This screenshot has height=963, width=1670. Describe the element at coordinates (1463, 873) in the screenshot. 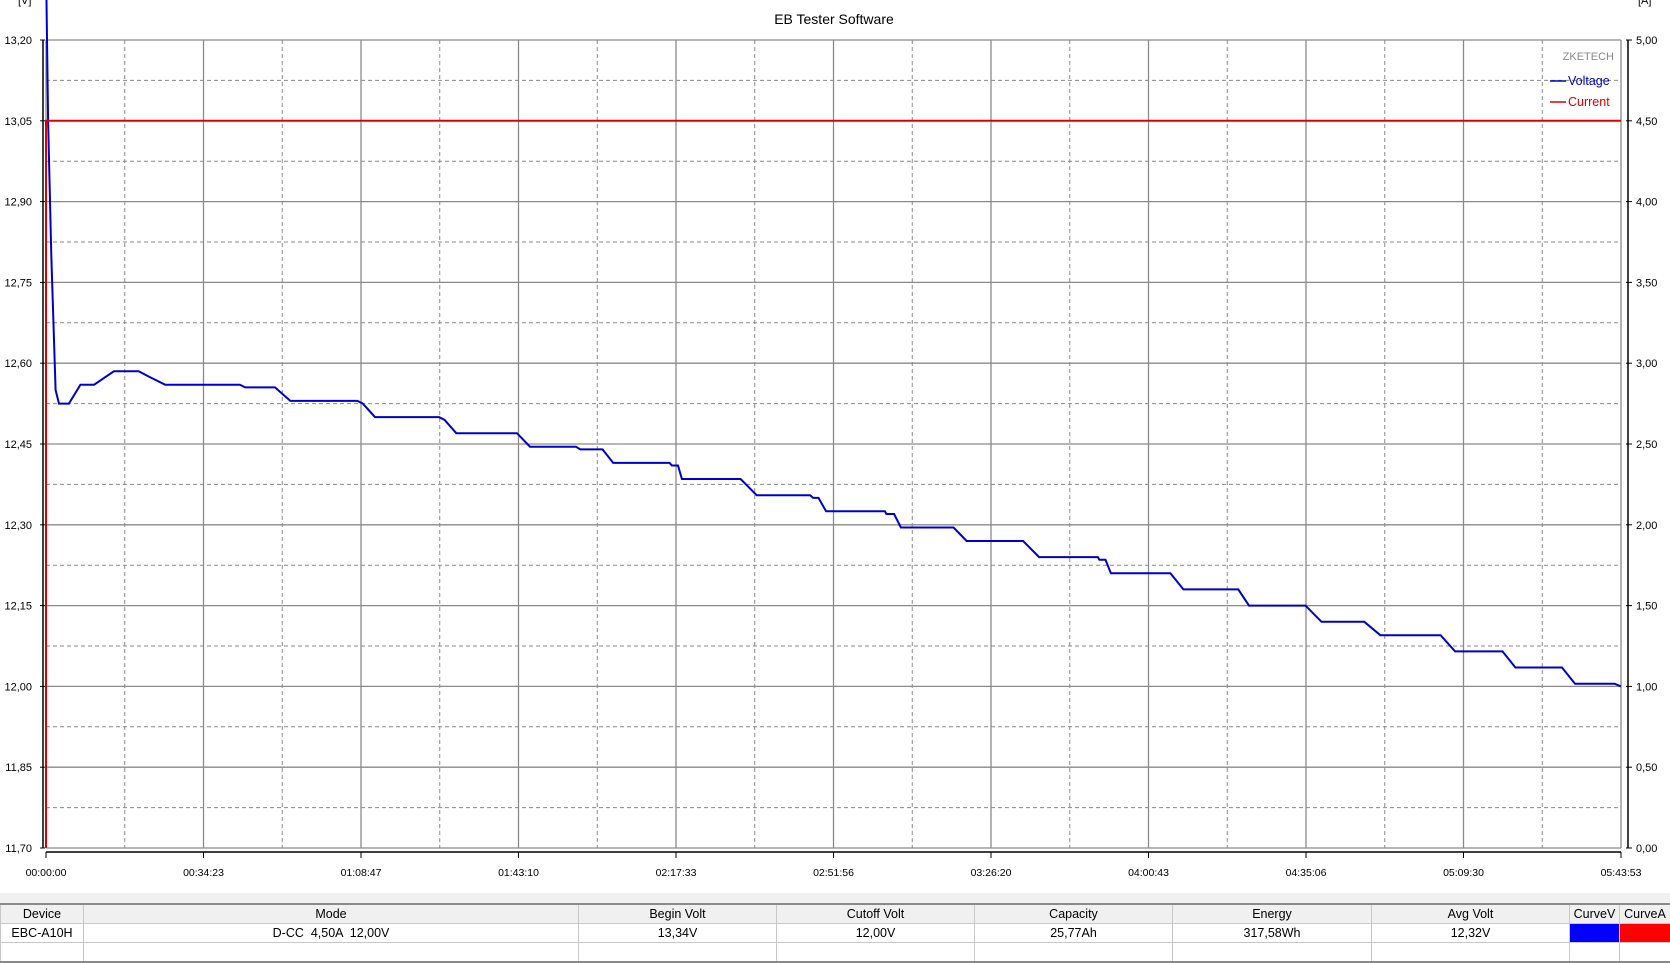

I see `x-tick-label: 05:09:30` at that location.